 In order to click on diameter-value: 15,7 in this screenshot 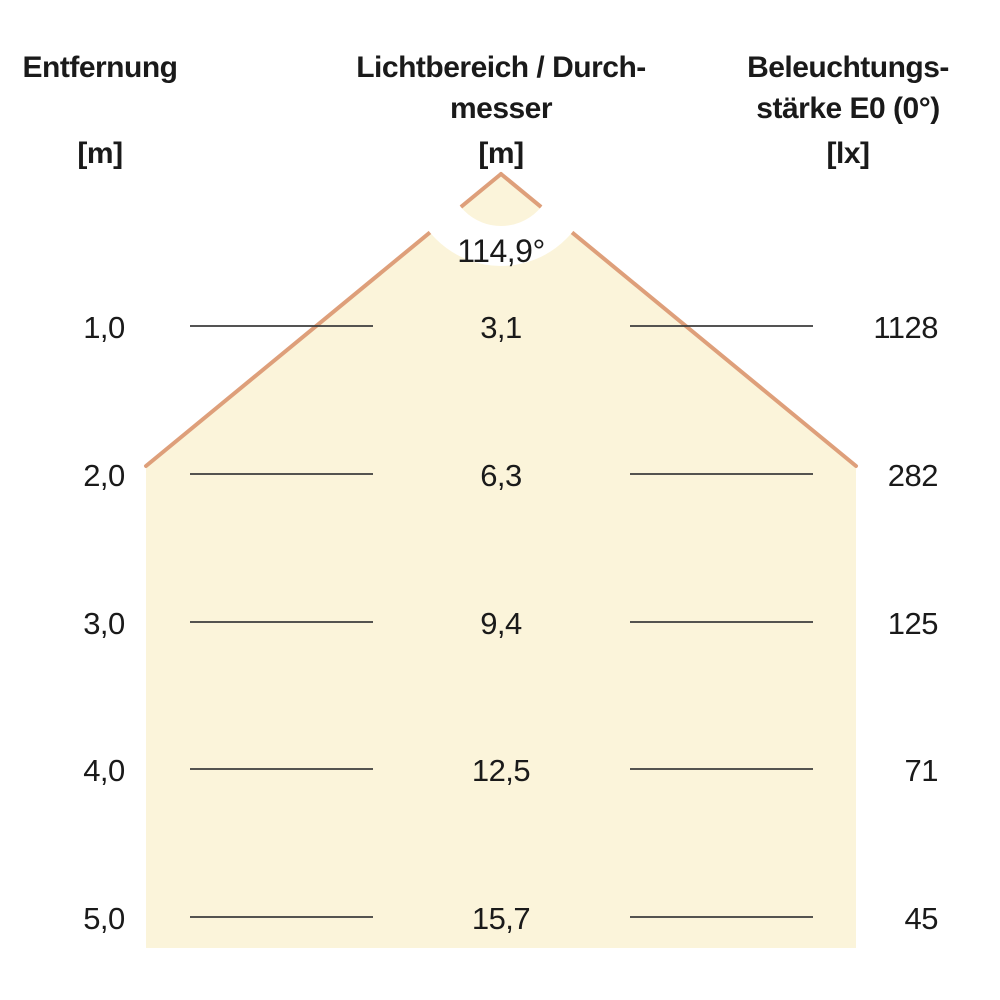, I will do `click(501, 918)`.